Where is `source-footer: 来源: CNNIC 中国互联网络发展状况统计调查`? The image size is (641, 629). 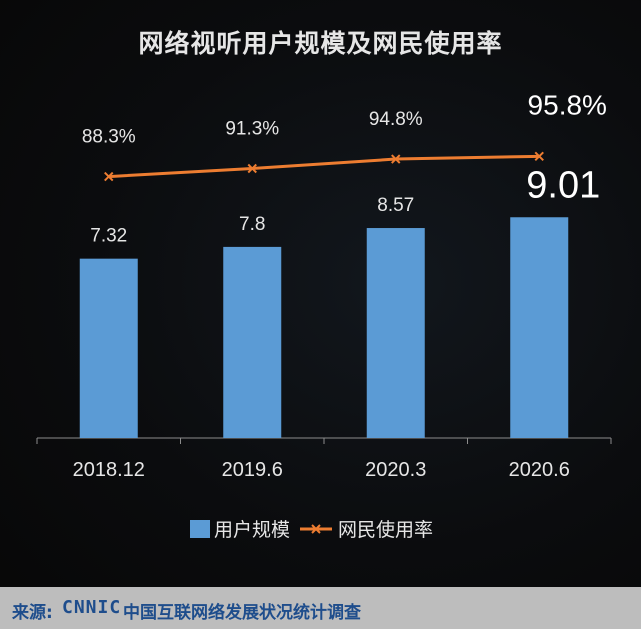 source-footer: 来源: CNNIC 中国互联网络发展状况统计调查 is located at coordinates (320, 608).